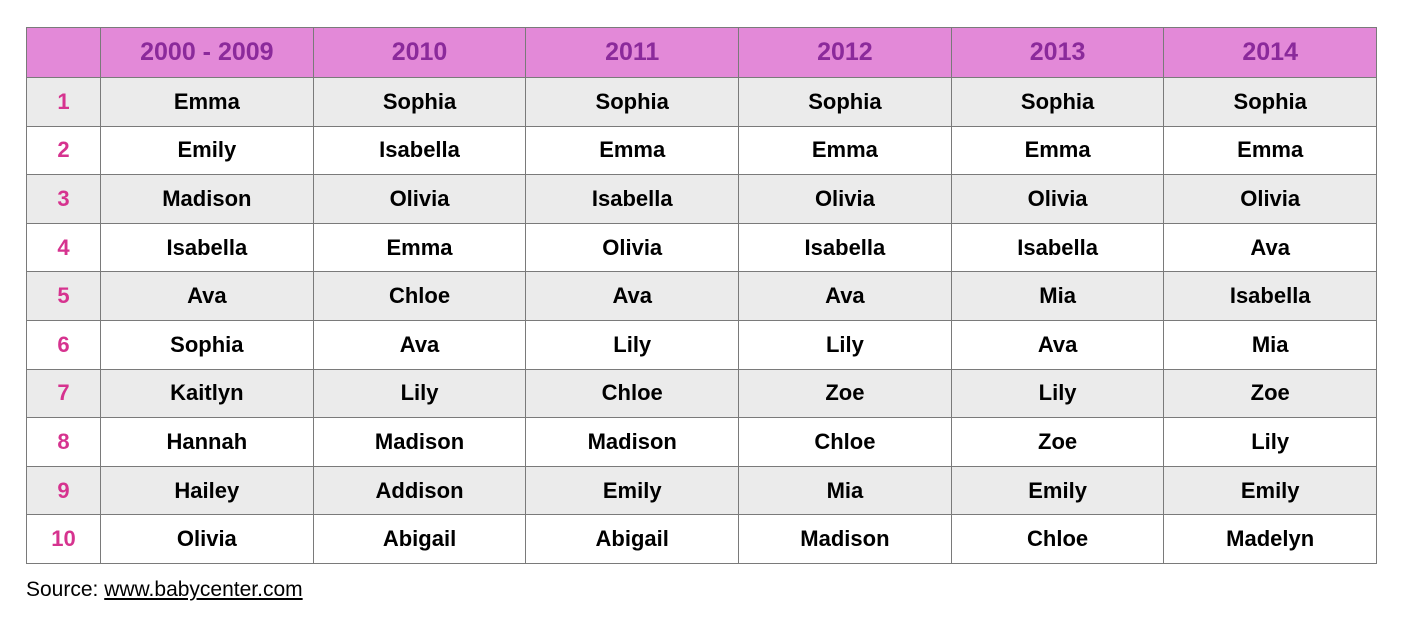  What do you see at coordinates (65, 589) in the screenshot?
I see `source-label: Source:` at bounding box center [65, 589].